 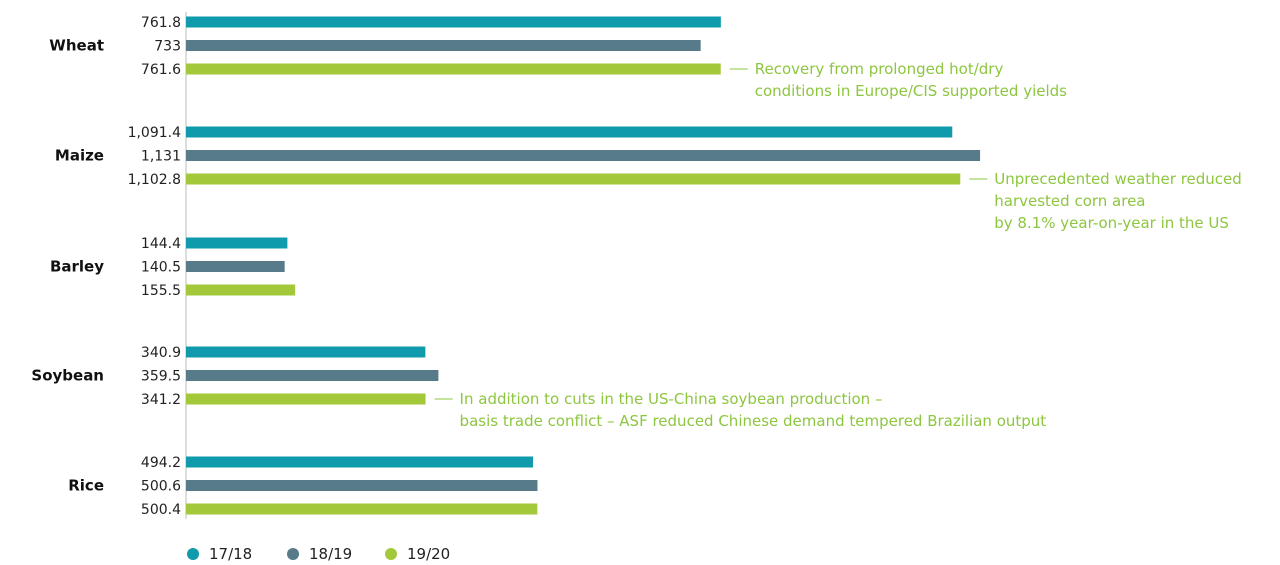 What do you see at coordinates (428, 554) in the screenshot?
I see `legend-label-19-20: 19/20` at bounding box center [428, 554].